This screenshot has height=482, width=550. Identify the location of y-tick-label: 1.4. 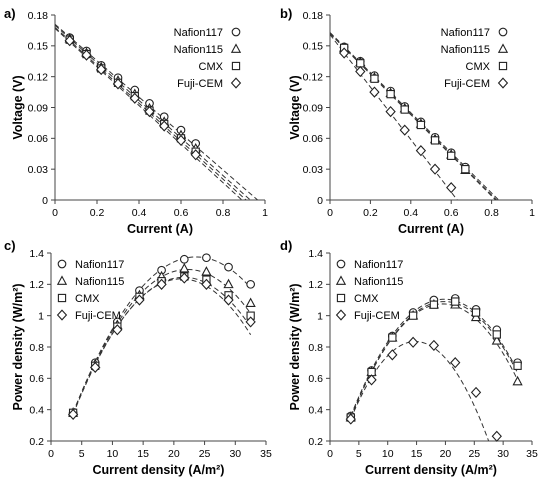
(315, 254).